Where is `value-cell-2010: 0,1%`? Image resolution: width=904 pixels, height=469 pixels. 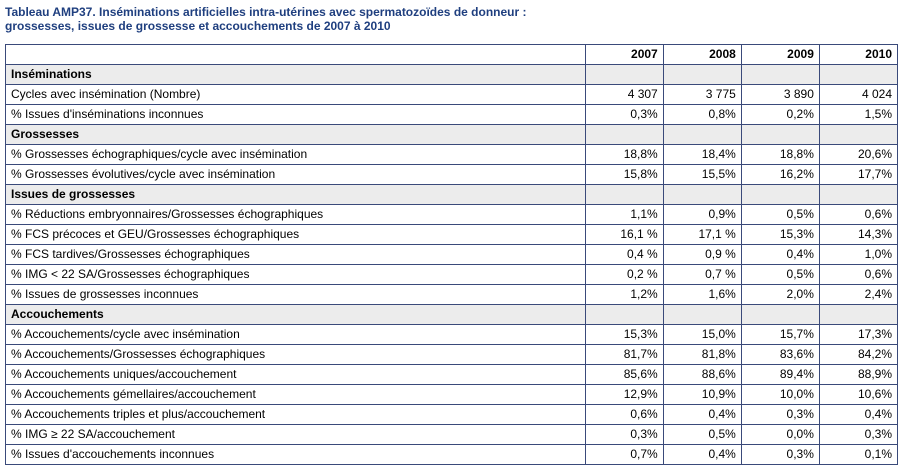
value-cell-2010: 0,1% is located at coordinates (858, 454).